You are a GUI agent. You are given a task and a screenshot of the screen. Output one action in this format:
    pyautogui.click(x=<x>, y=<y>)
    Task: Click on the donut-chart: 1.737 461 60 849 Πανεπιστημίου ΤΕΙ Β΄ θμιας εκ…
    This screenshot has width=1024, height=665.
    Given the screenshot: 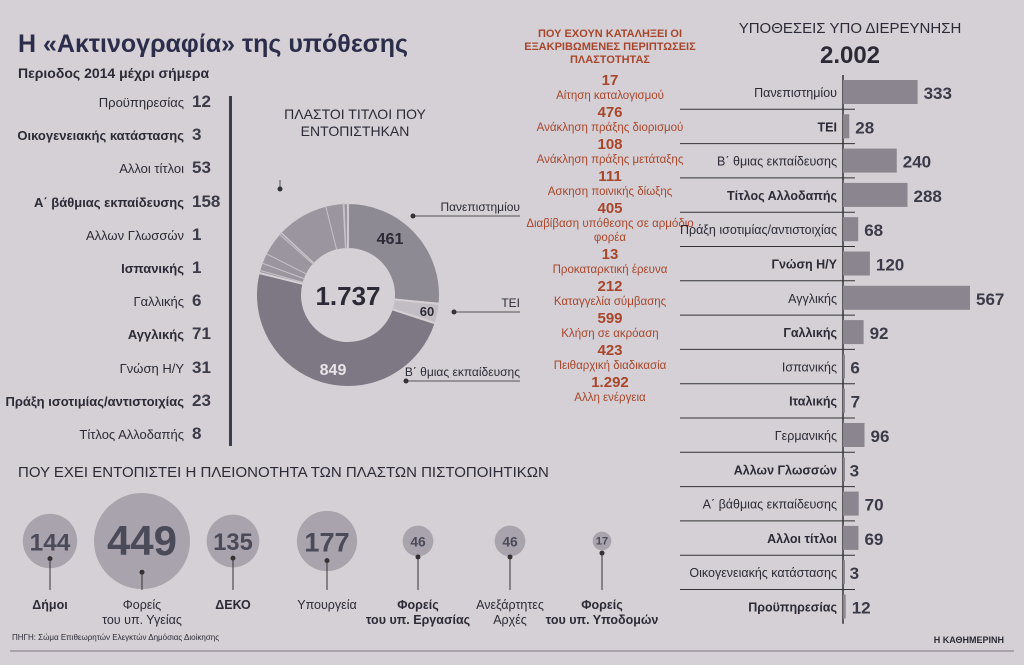 What is the action you would take?
    pyautogui.click(x=387, y=284)
    